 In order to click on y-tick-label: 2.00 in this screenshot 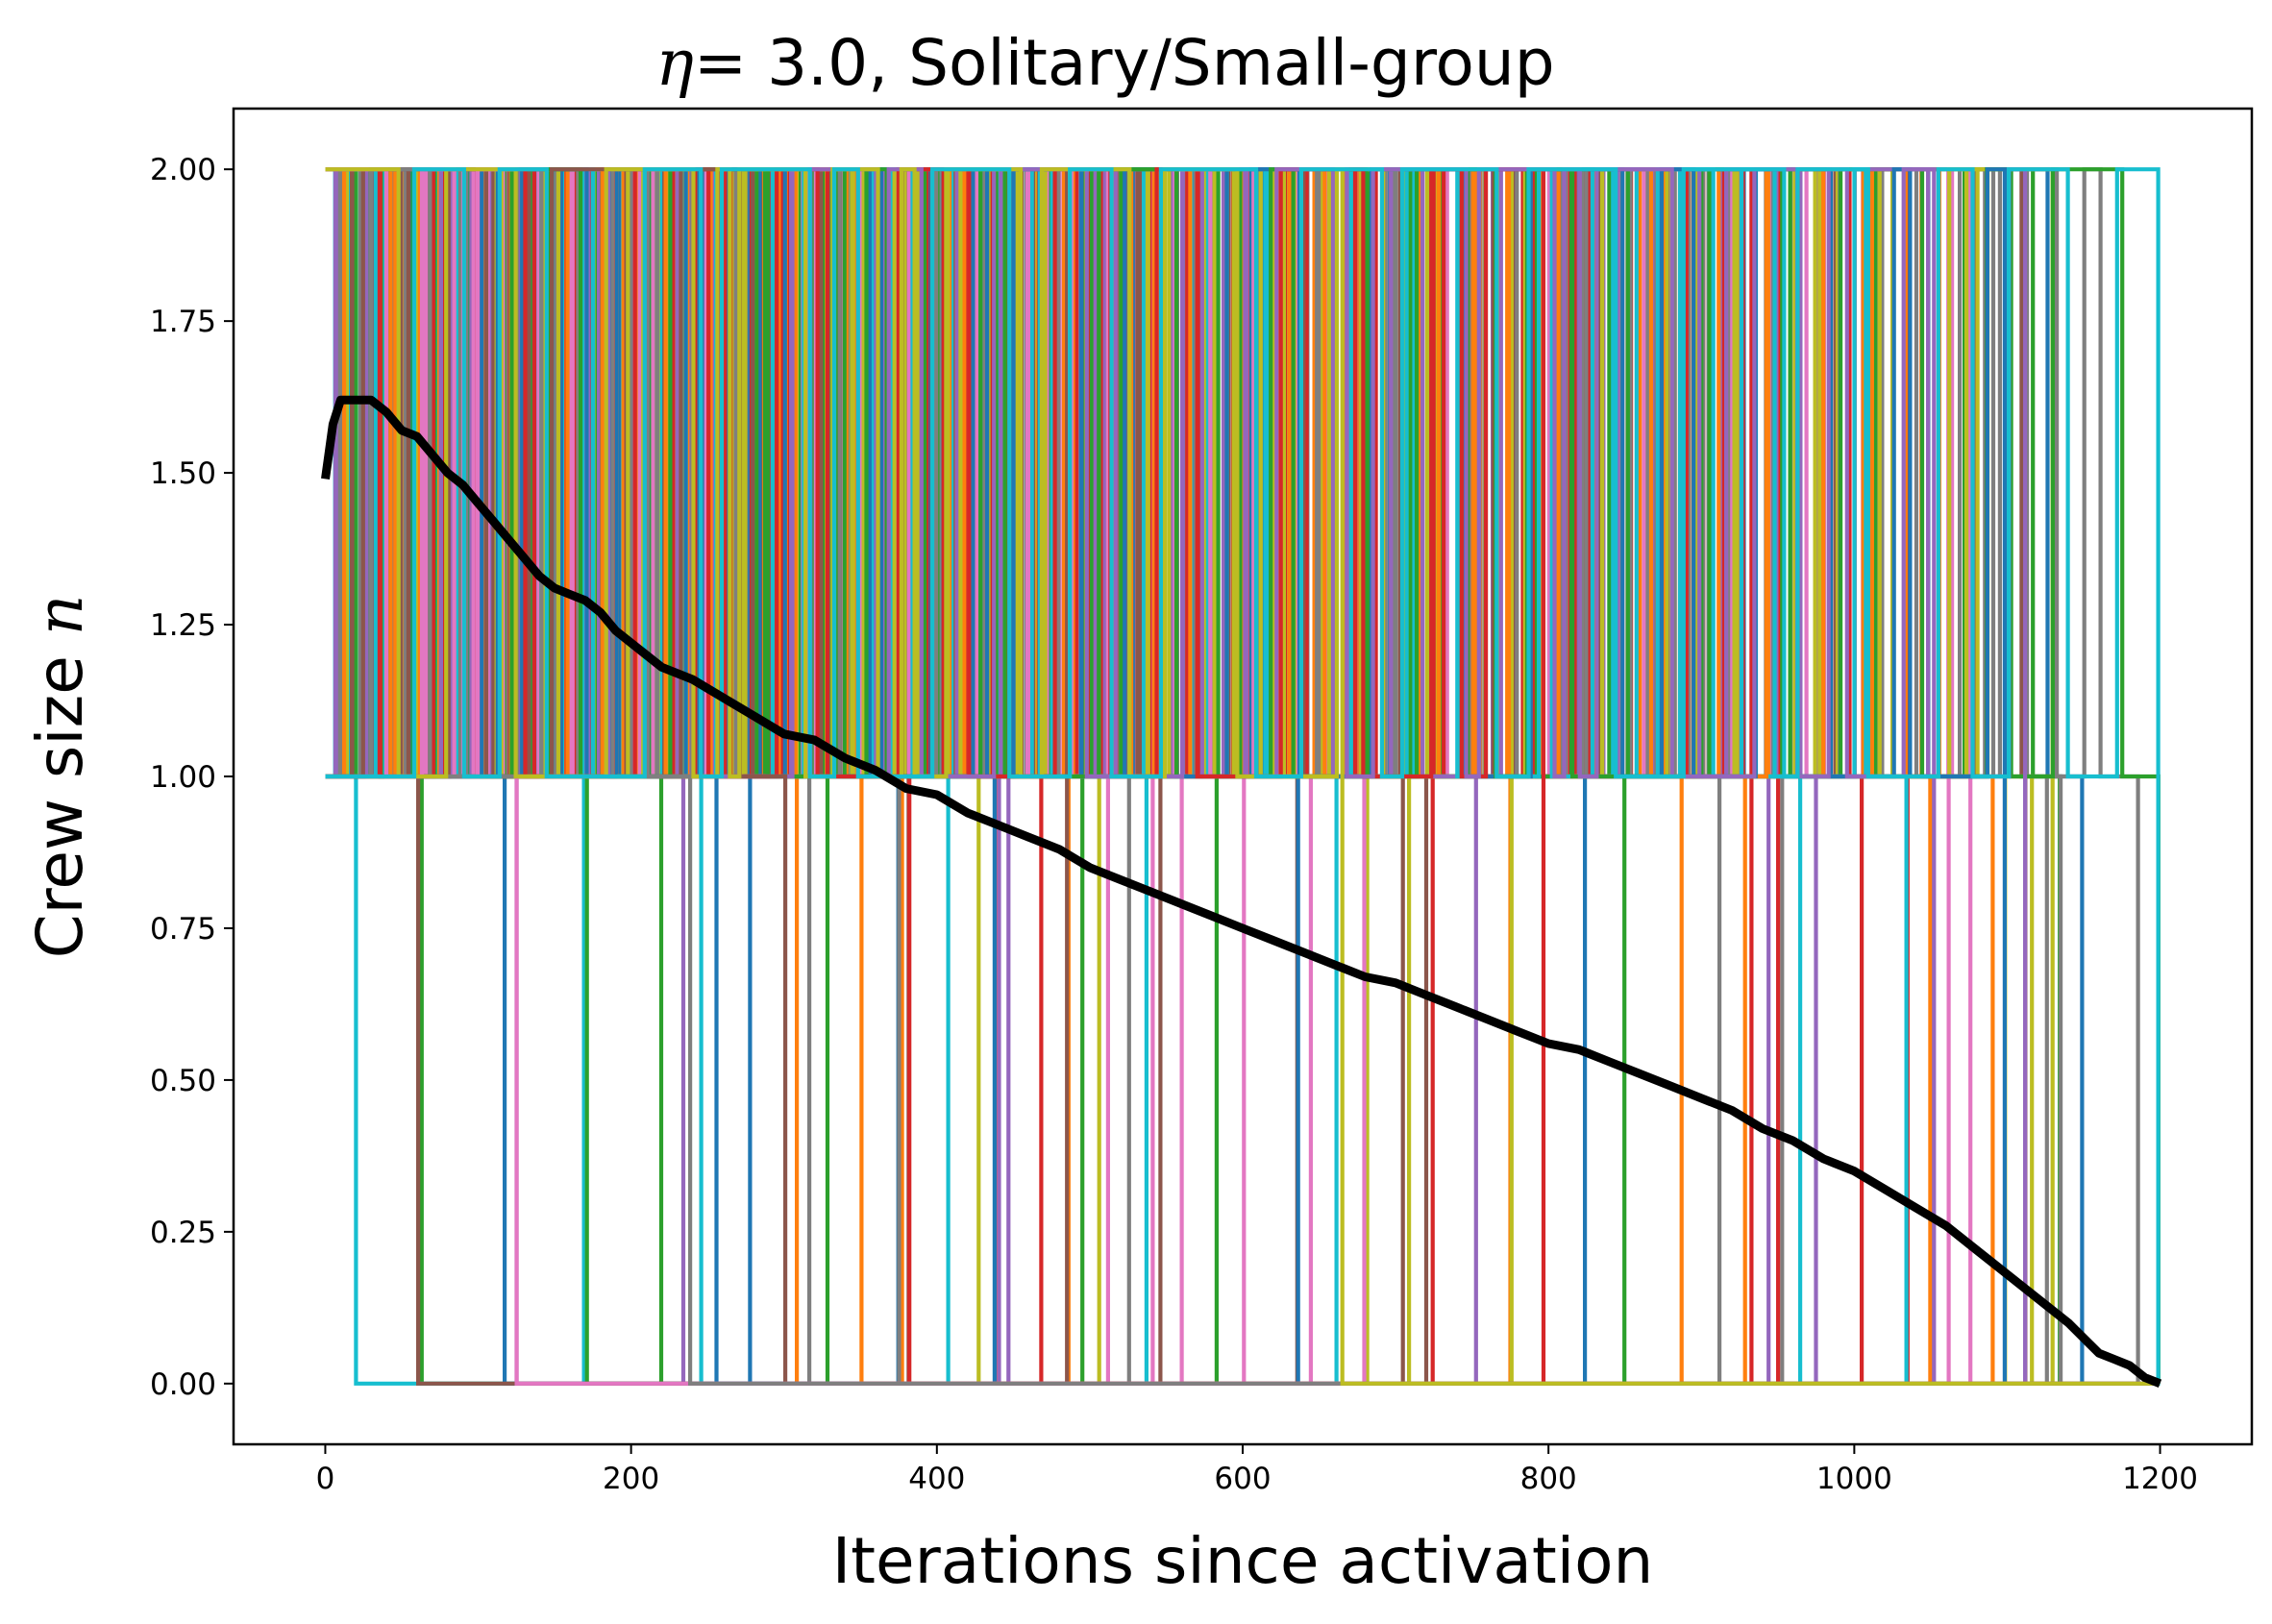, I will do `click(183, 170)`.